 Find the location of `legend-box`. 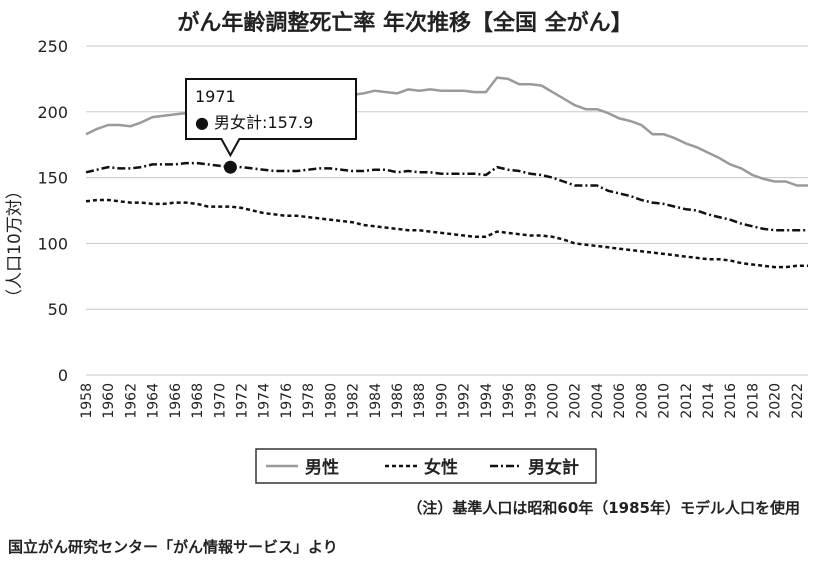

legend-box is located at coordinates (426, 466).